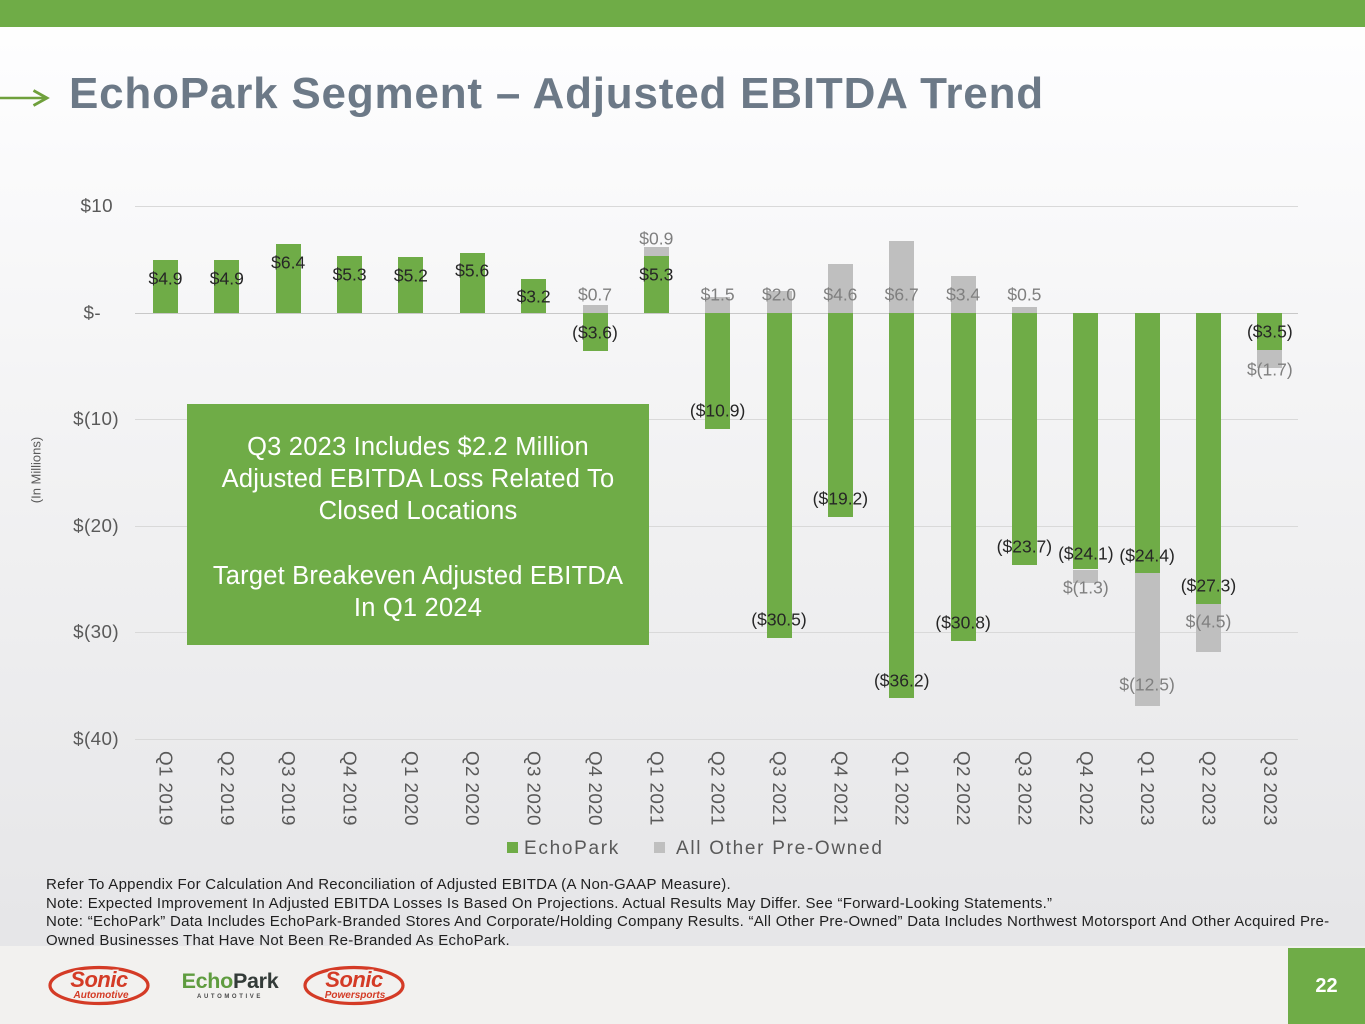 The width and height of the screenshot is (1365, 1024). I want to click on svg-text: Powersports, so click(355, 995).